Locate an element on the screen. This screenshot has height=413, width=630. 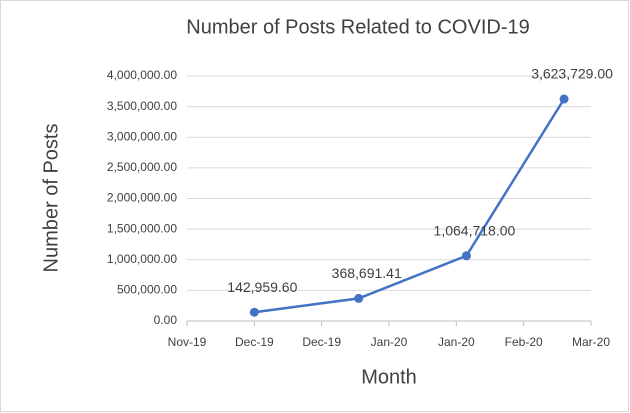
y-tick-label: 3,500,000.00 is located at coordinates (142, 106).